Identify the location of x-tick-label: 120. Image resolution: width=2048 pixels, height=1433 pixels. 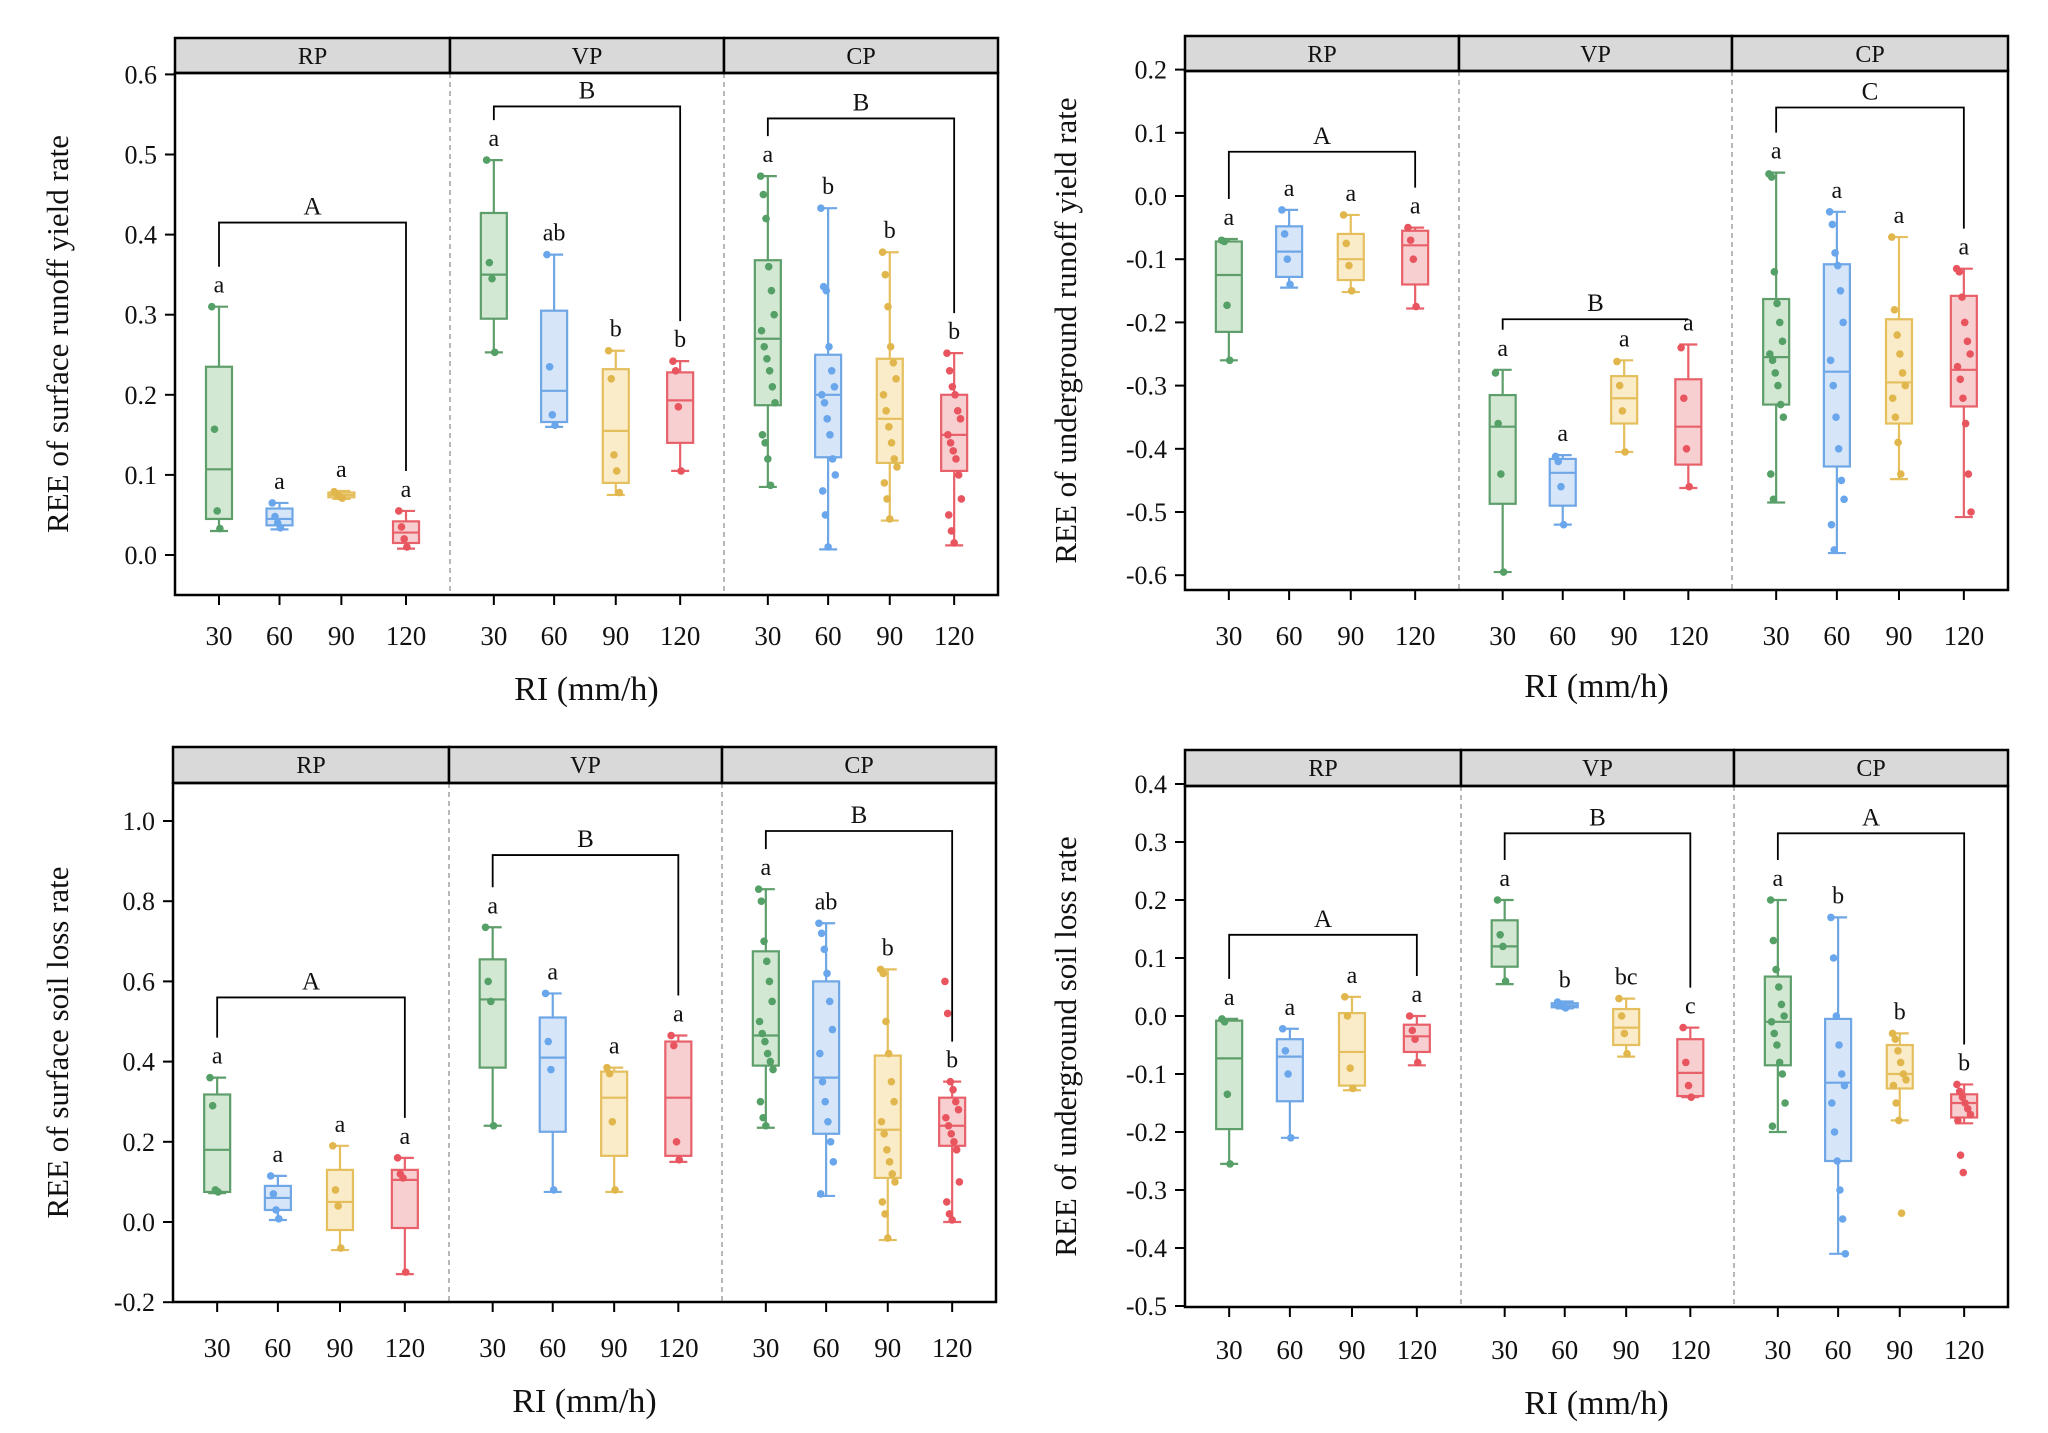
(954, 636).